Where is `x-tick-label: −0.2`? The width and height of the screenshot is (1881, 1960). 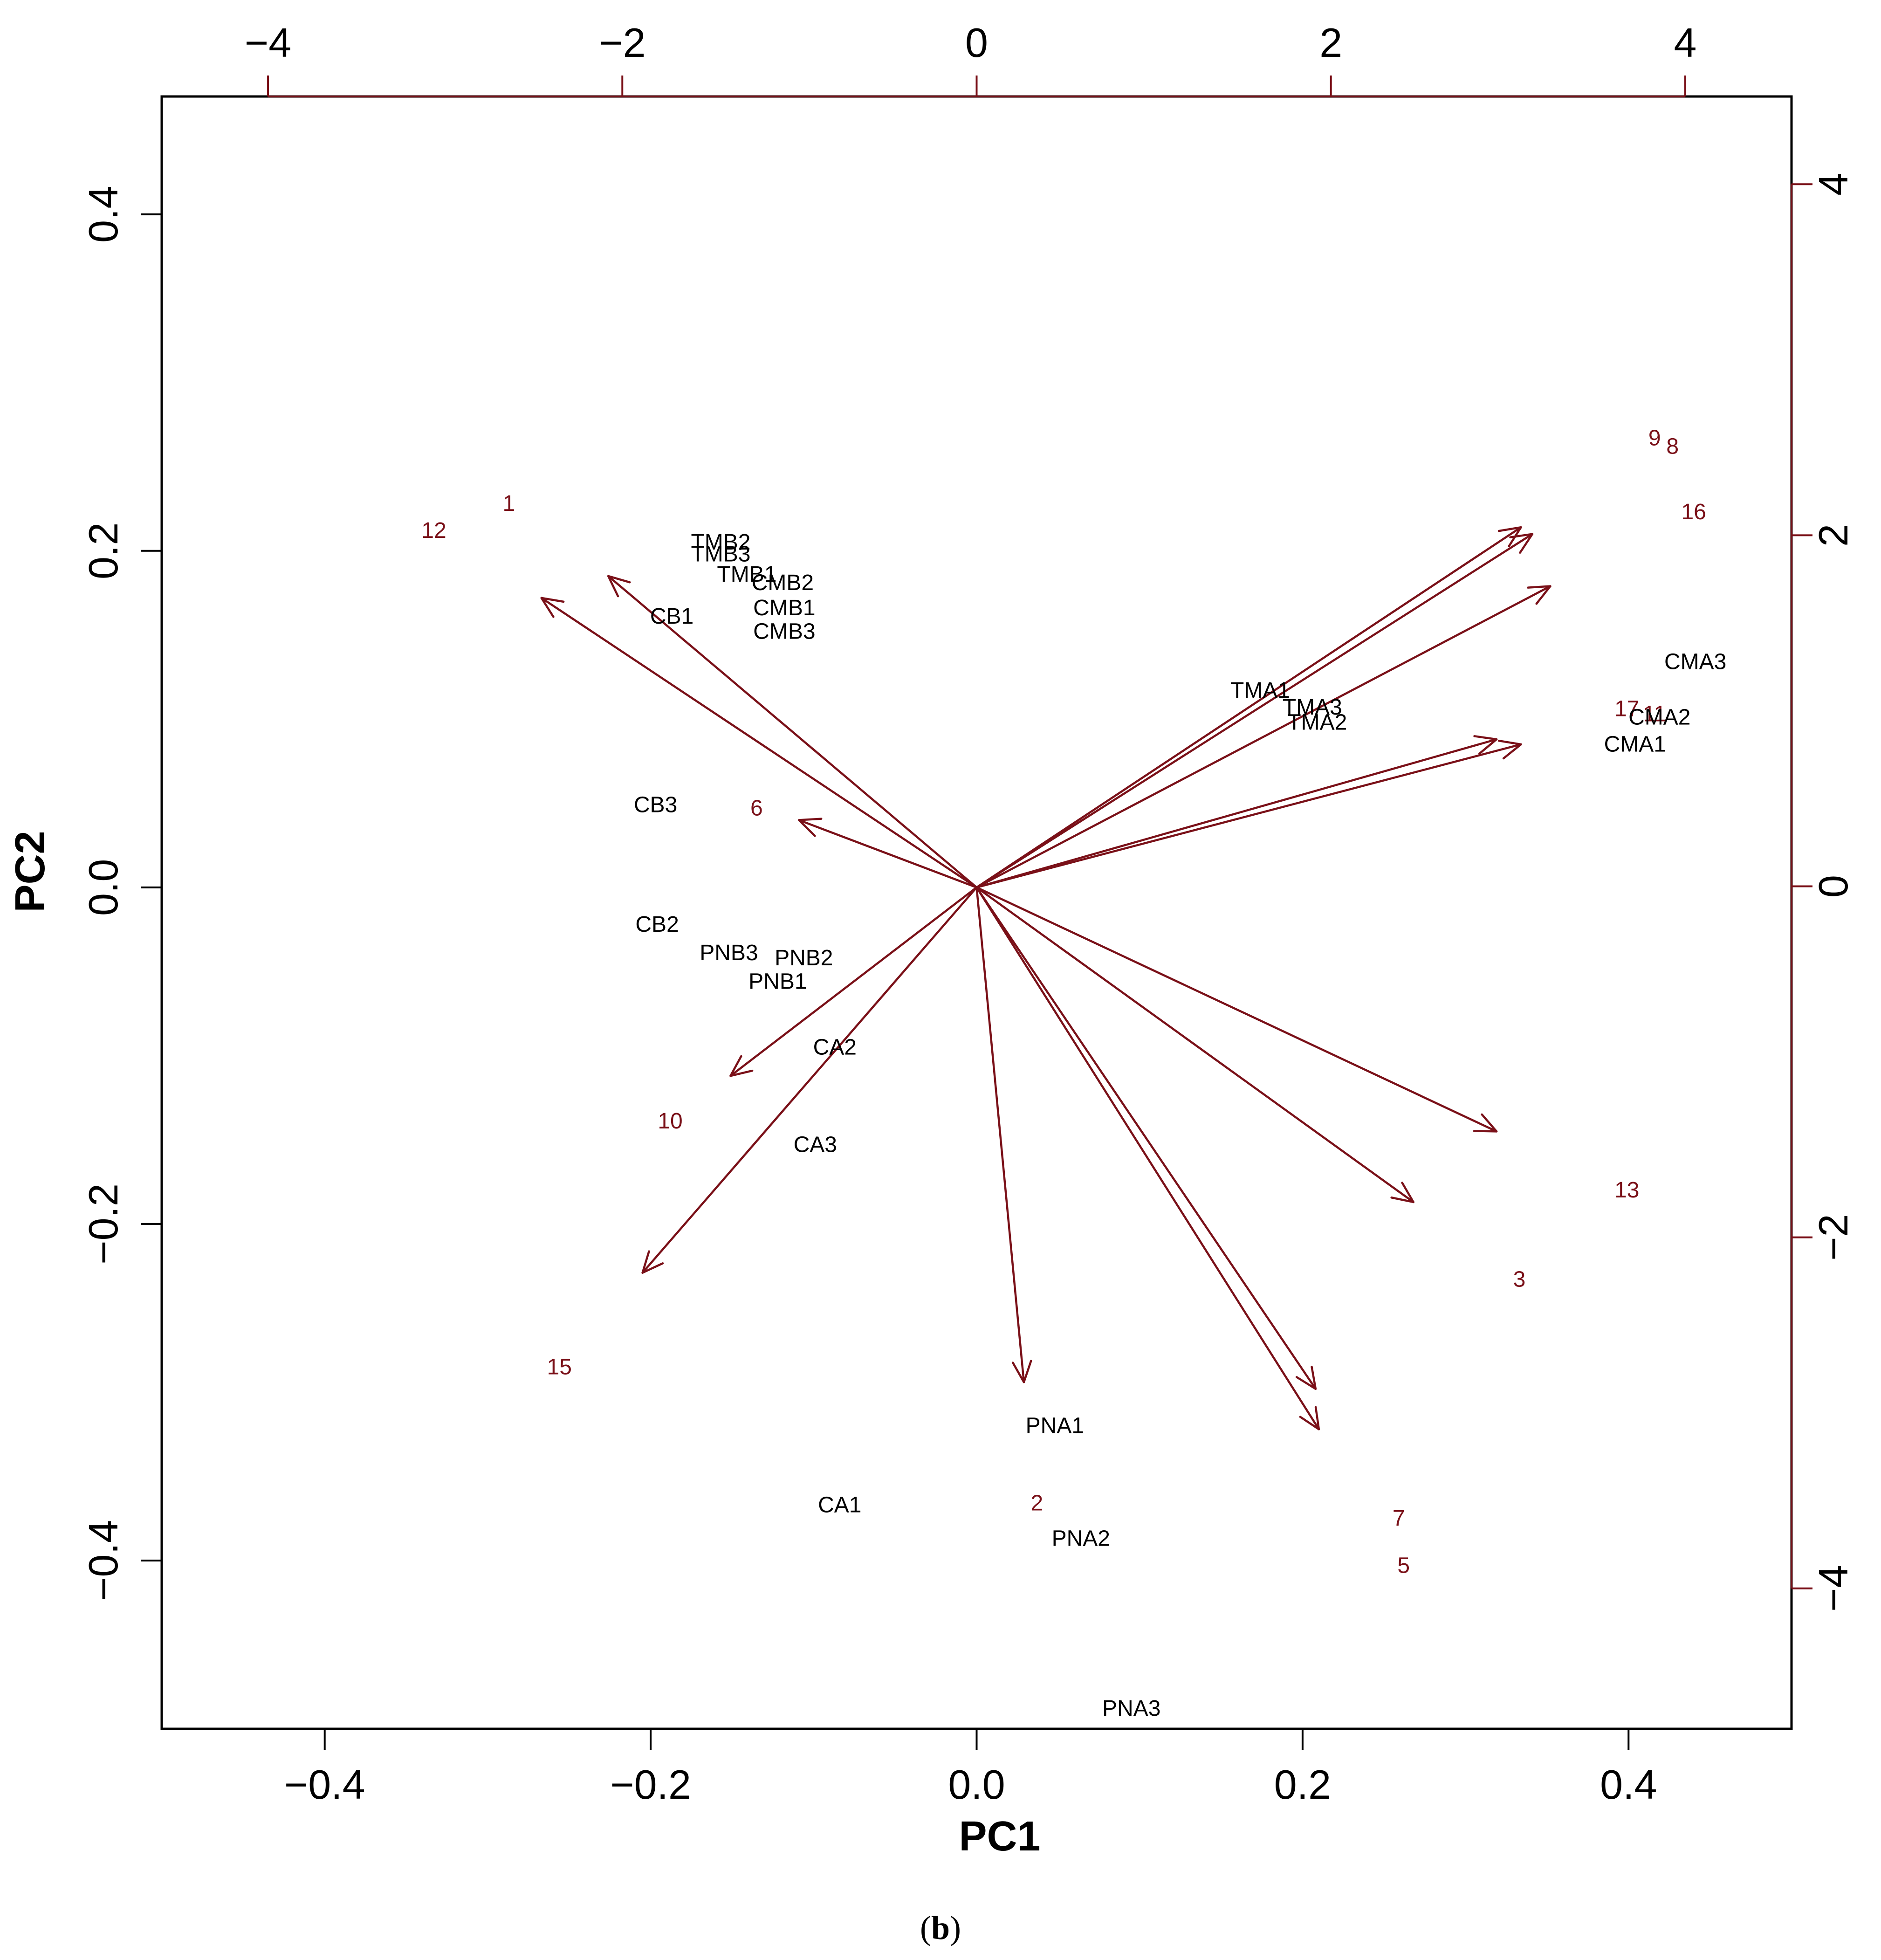 x-tick-label: −0.2 is located at coordinates (650, 1784).